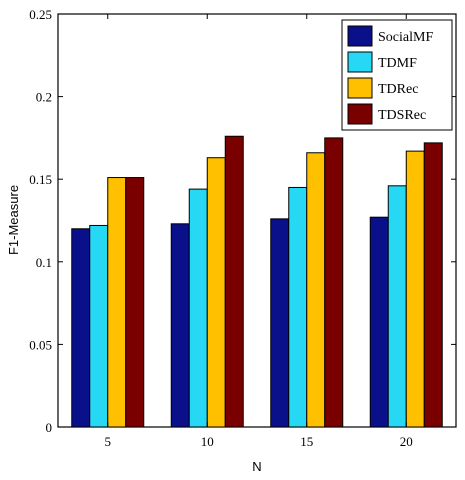  I want to click on bar-tdrec-n20, so click(415, 289).